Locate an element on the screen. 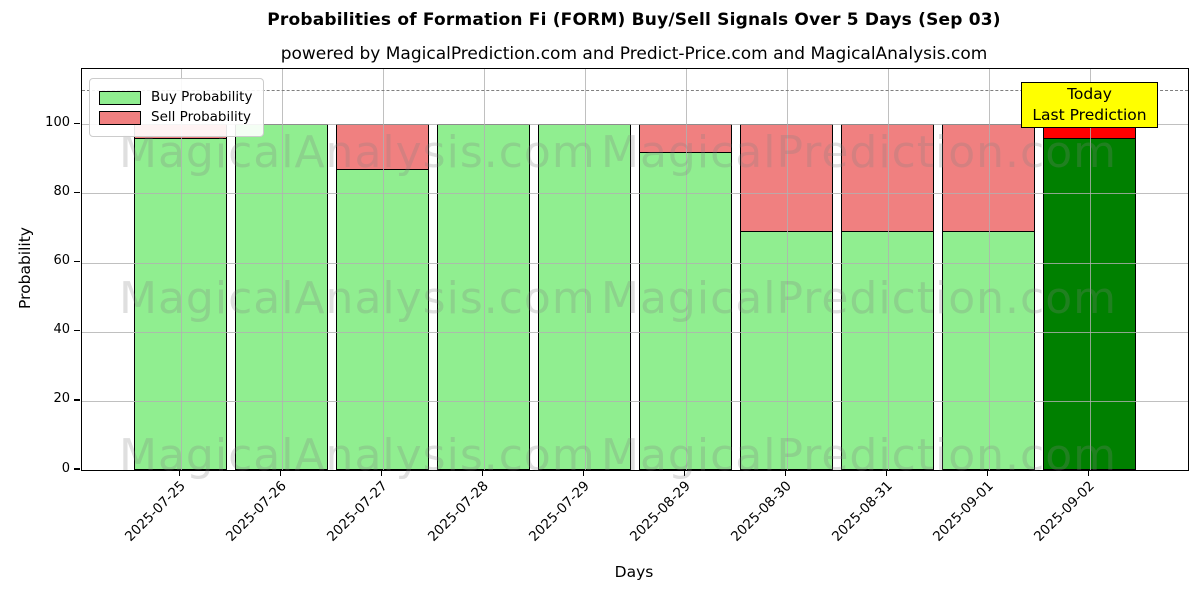 The width and height of the screenshot is (1200, 600). y-tick-label: 0 is located at coordinates (65, 468).